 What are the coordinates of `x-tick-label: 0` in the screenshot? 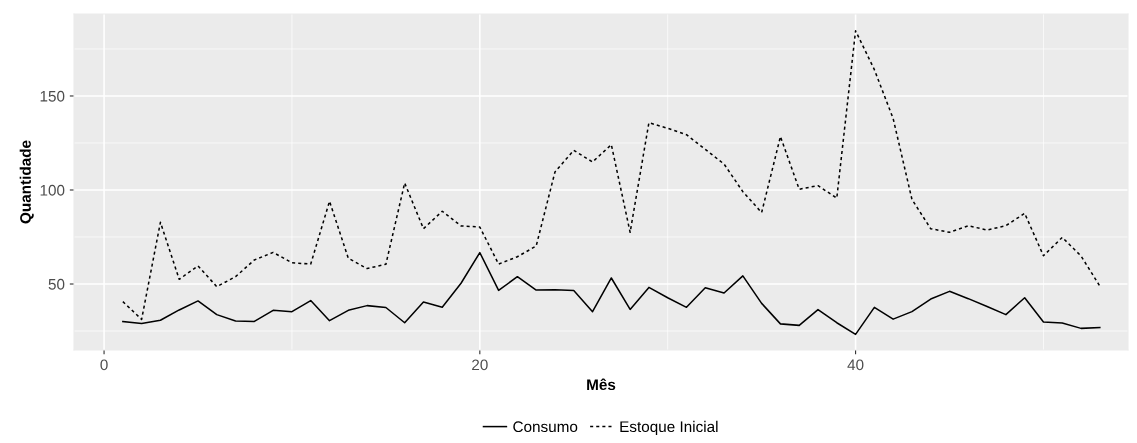 It's located at (104, 365).